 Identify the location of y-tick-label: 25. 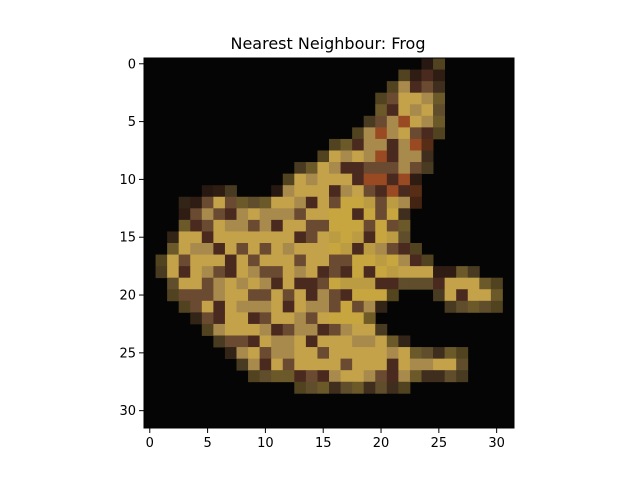
(127, 353).